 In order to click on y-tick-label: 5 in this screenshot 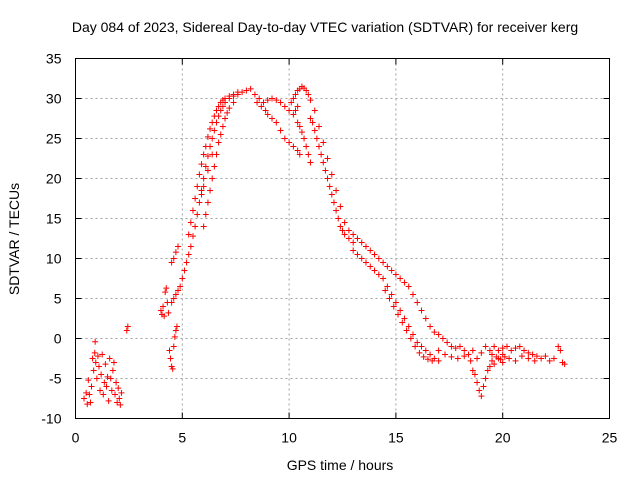, I will do `click(58, 299)`.